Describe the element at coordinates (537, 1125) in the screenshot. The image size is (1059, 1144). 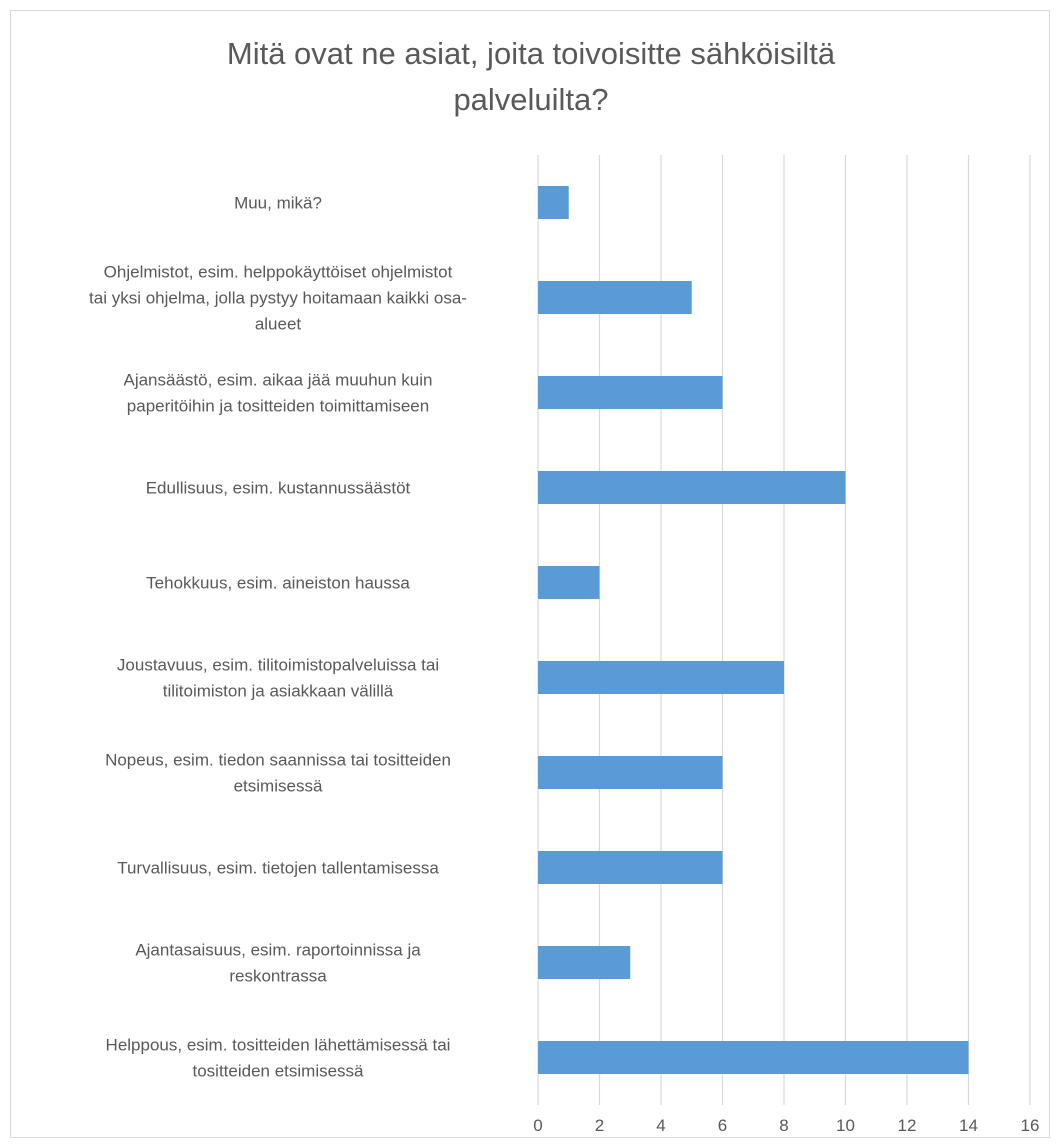
I see `x-tick-label: 0` at that location.